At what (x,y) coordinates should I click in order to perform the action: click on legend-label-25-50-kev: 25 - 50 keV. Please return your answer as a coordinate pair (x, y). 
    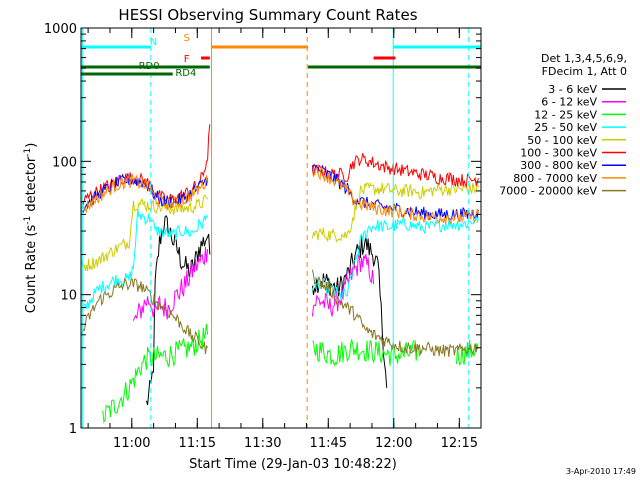
    Looking at the image, I should click on (565, 127).